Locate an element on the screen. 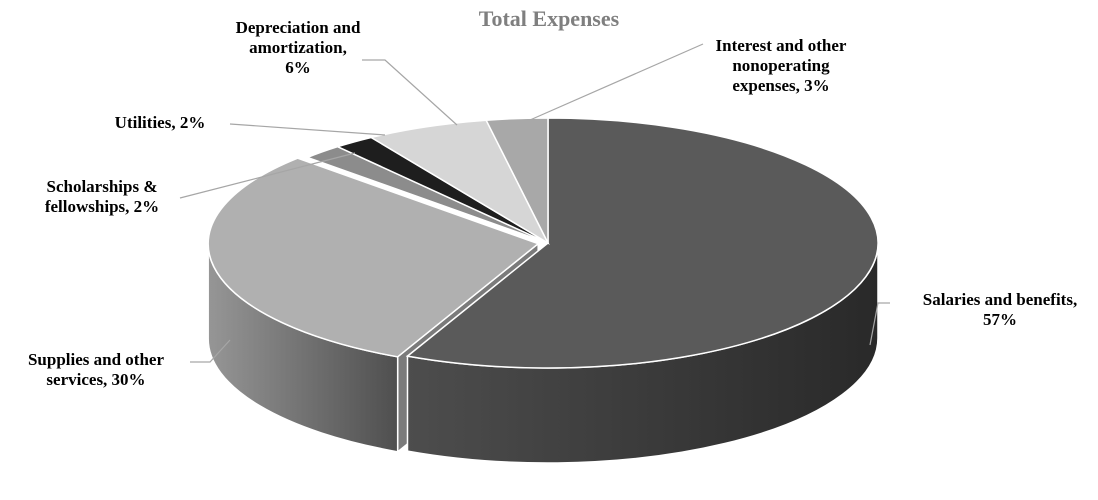 Image resolution: width=1098 pixels, height=500 pixels. leader-line-interest-nonoperating is located at coordinates (616, 82).